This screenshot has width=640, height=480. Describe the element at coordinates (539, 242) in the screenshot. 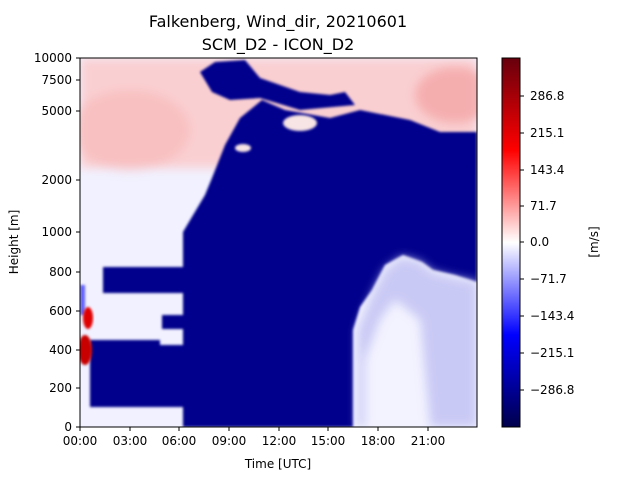

I see `colorbar-tick-label-0.0: 0.0` at that location.